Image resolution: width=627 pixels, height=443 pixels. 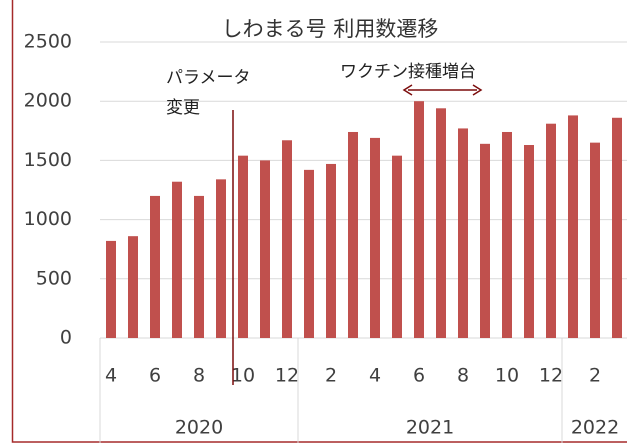 I want to click on annotation-text: パラメータ, so click(x=208, y=78).